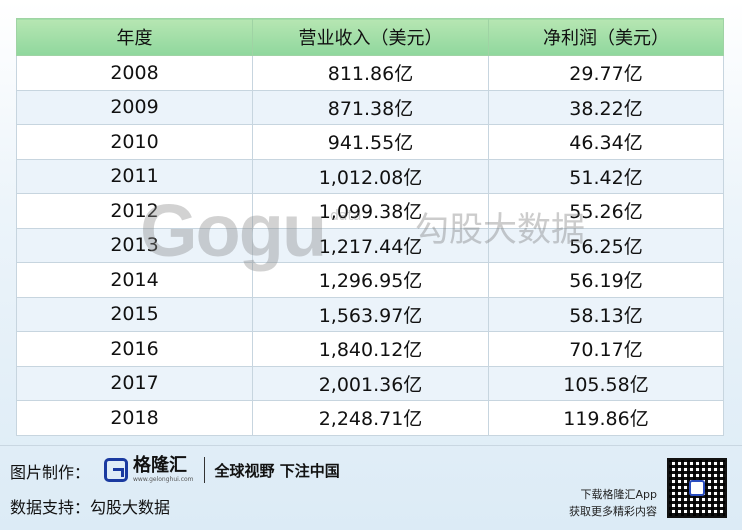 The image size is (742, 530). What do you see at coordinates (204, 470) in the screenshot?
I see `brand-separator` at bounding box center [204, 470].